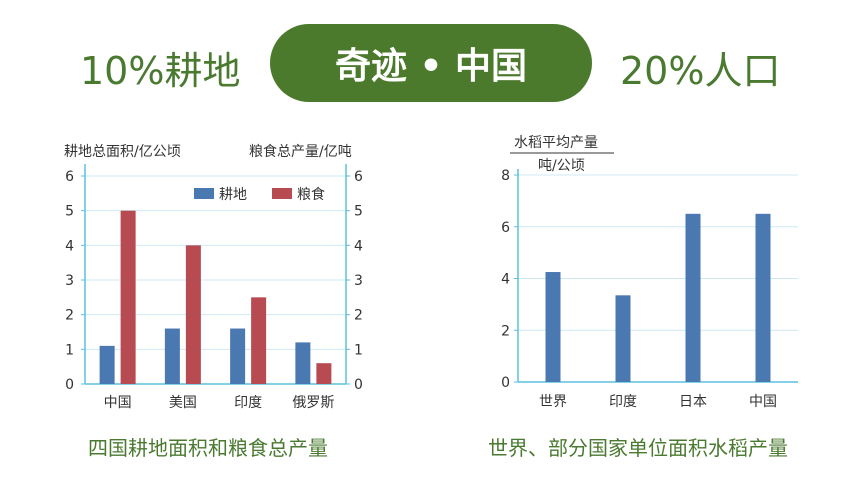  Describe the element at coordinates (69, 350) in the screenshot. I see `y-tick-label-left: 1` at that location.